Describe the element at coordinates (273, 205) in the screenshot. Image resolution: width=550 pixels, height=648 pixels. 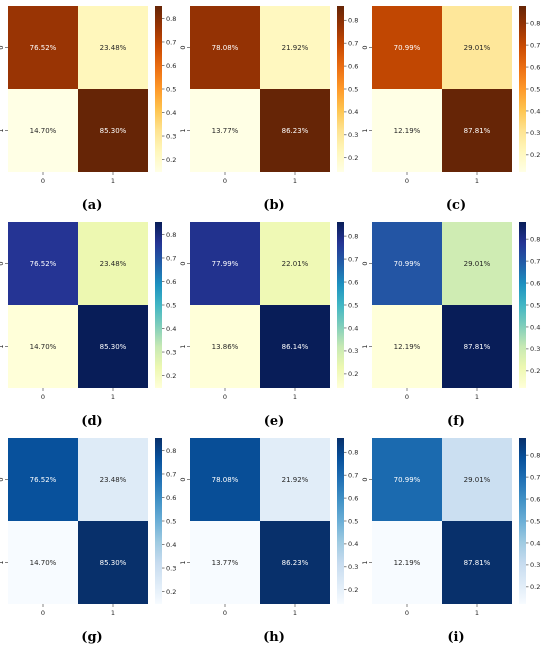
I see `panel-label: (b)` at that location.